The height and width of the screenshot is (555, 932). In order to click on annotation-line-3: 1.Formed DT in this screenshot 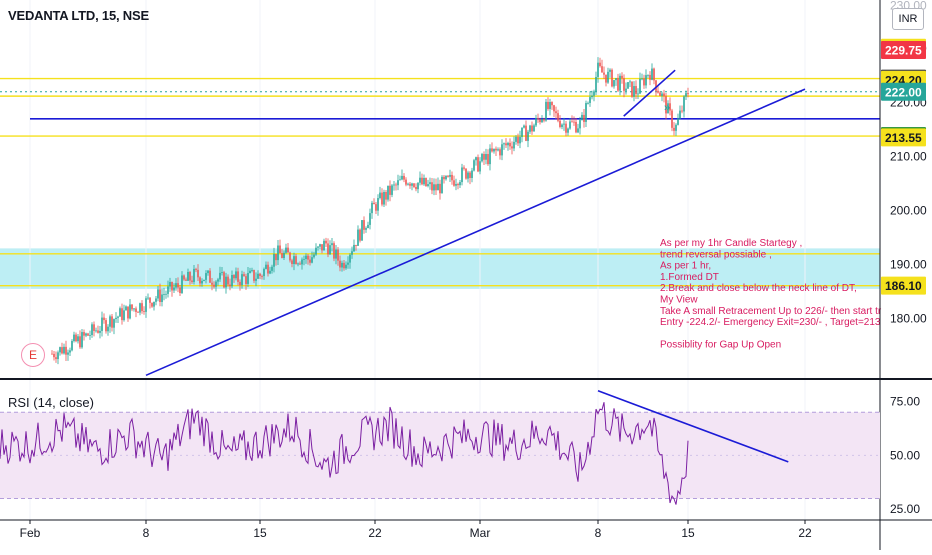, I will do `click(689, 277)`.